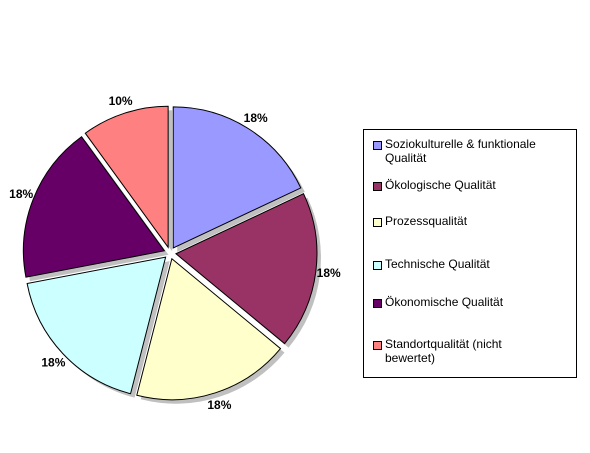 Image resolution: width=590 pixels, height=453 pixels. What do you see at coordinates (53, 363) in the screenshot?
I see `slice-data-label-4: 18%` at bounding box center [53, 363].